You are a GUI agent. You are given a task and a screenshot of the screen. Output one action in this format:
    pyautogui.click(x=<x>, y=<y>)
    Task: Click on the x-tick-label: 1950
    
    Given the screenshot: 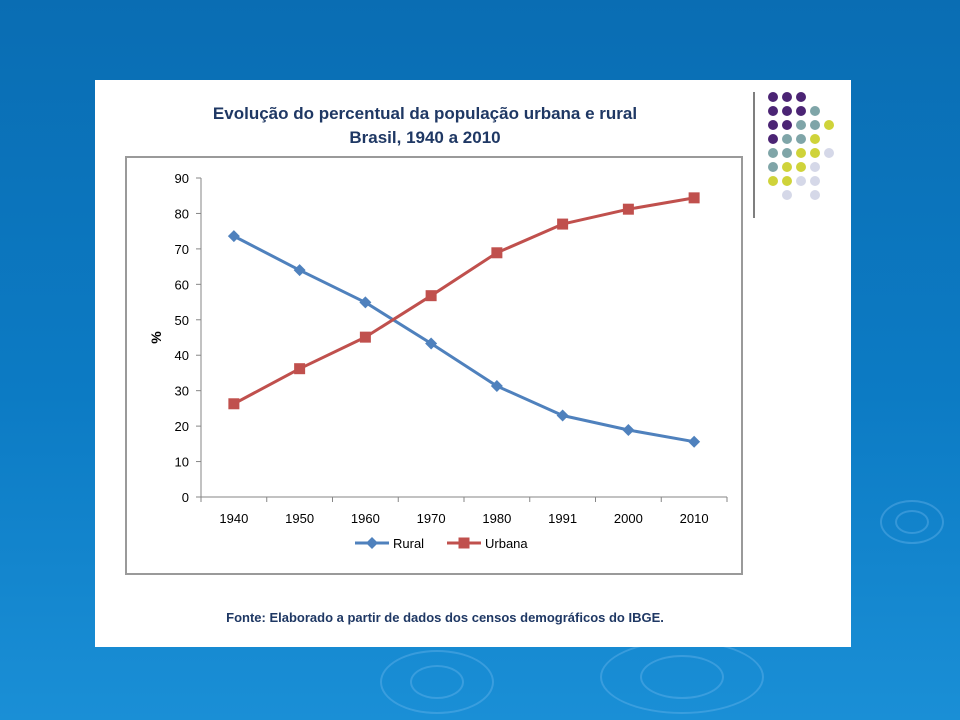 What is the action you would take?
    pyautogui.click(x=299, y=518)
    